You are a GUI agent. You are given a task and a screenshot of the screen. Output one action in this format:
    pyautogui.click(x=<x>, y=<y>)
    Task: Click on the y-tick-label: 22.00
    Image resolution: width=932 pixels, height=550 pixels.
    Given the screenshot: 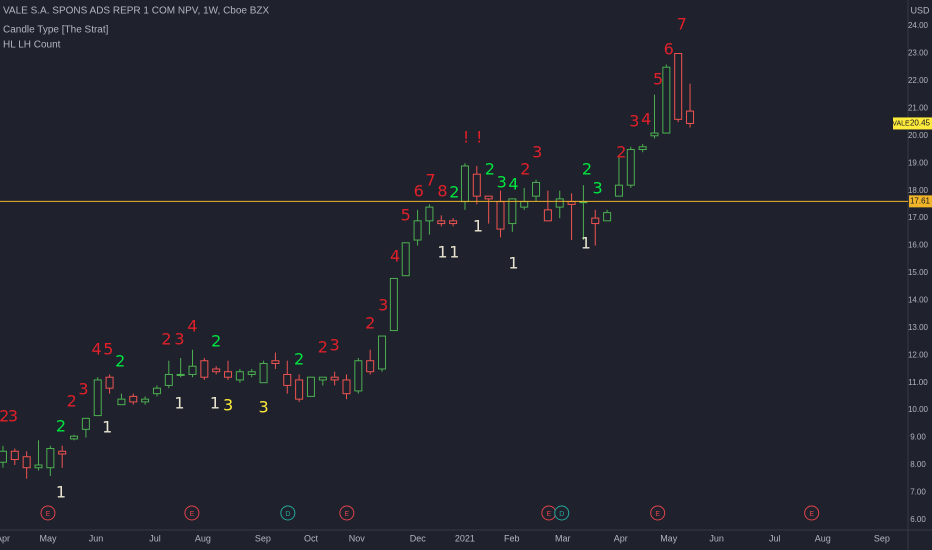 What is the action you would take?
    pyautogui.click(x=918, y=80)
    